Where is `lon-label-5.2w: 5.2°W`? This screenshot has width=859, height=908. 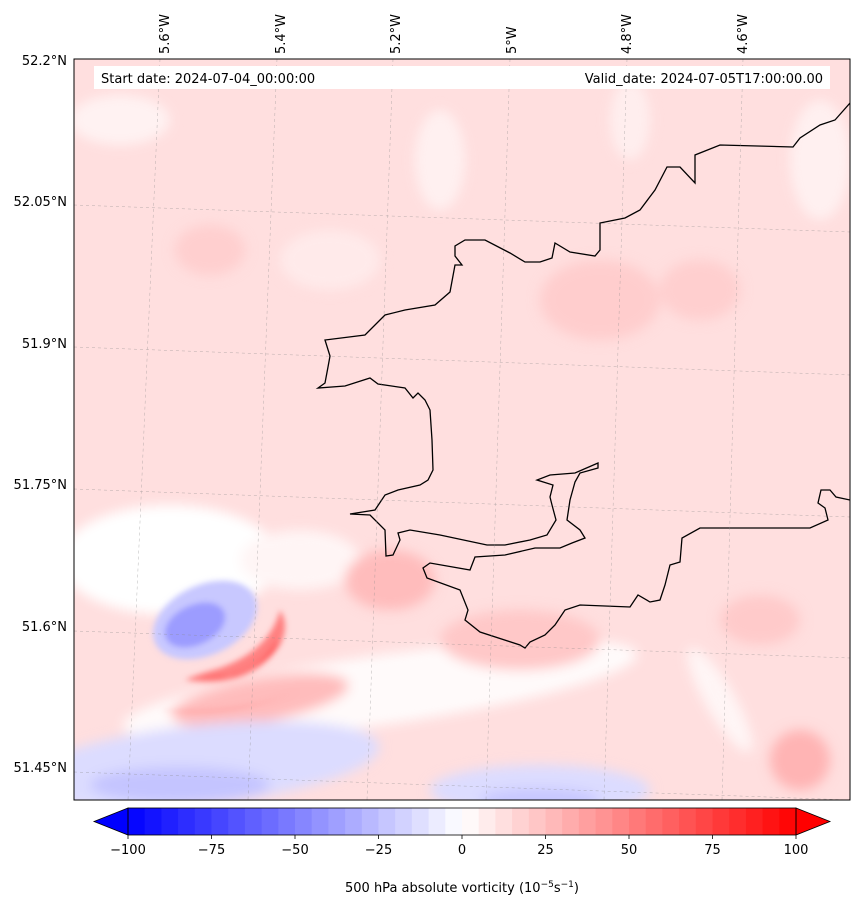 lon-label-5.2w: 5.2°W is located at coordinates (396, 34).